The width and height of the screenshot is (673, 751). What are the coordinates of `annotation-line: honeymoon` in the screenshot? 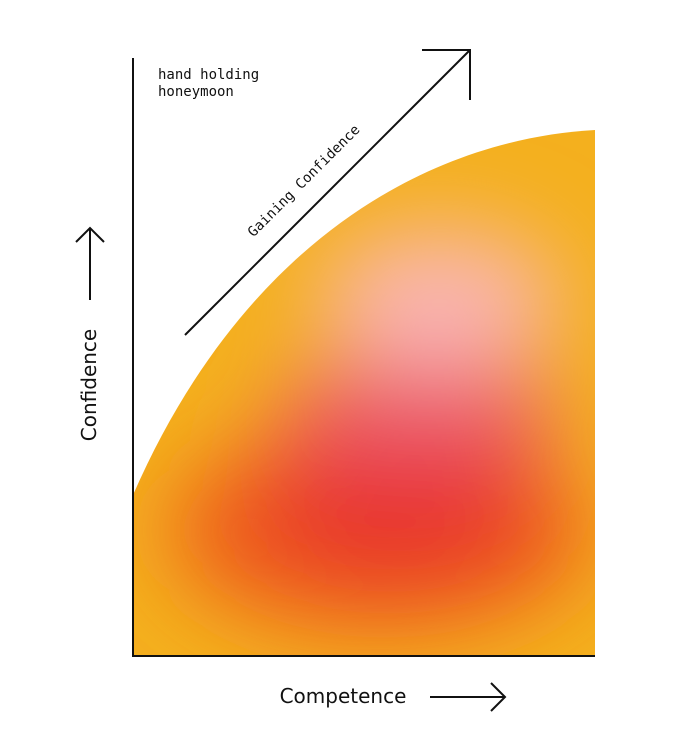 It's located at (196, 92).